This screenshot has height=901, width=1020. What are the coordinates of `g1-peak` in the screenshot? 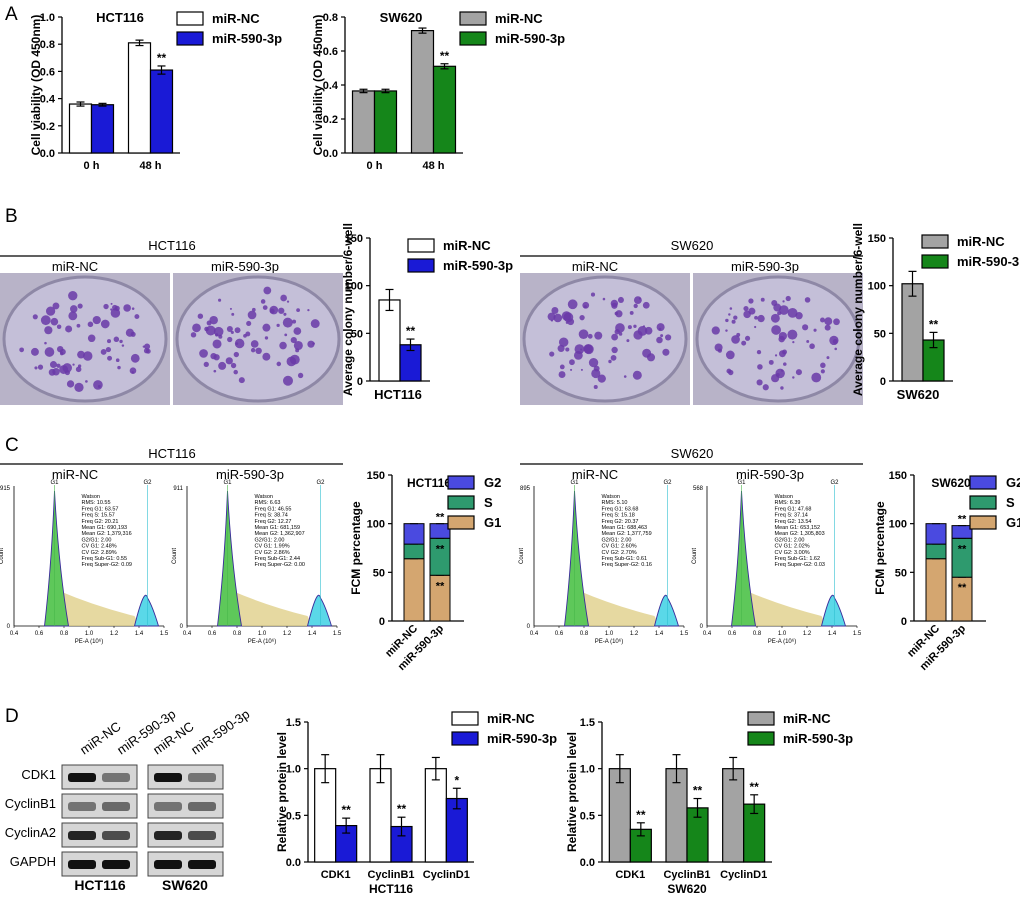 It's located at (229, 558).